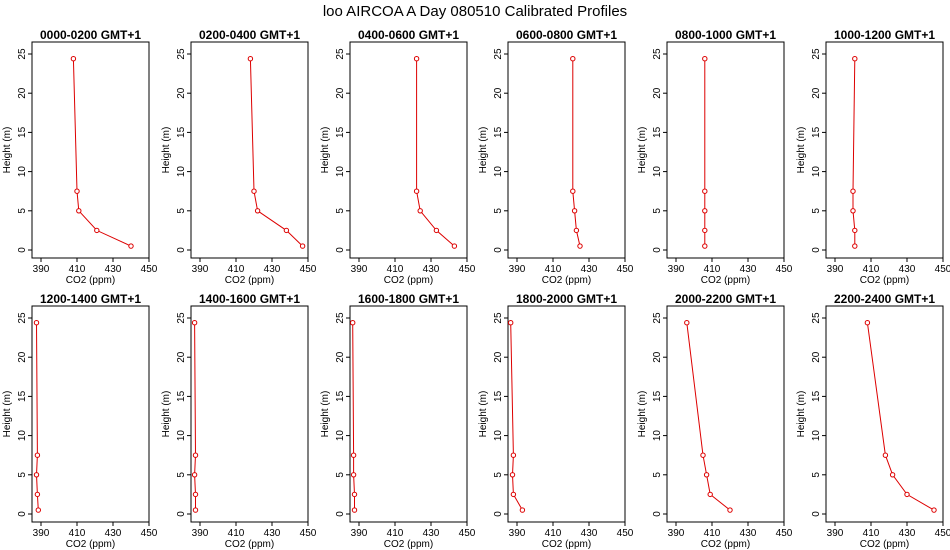 The width and height of the screenshot is (950, 550). What do you see at coordinates (408, 35) in the screenshot?
I see `panel-title: 0400-0600 GMT+1` at bounding box center [408, 35].